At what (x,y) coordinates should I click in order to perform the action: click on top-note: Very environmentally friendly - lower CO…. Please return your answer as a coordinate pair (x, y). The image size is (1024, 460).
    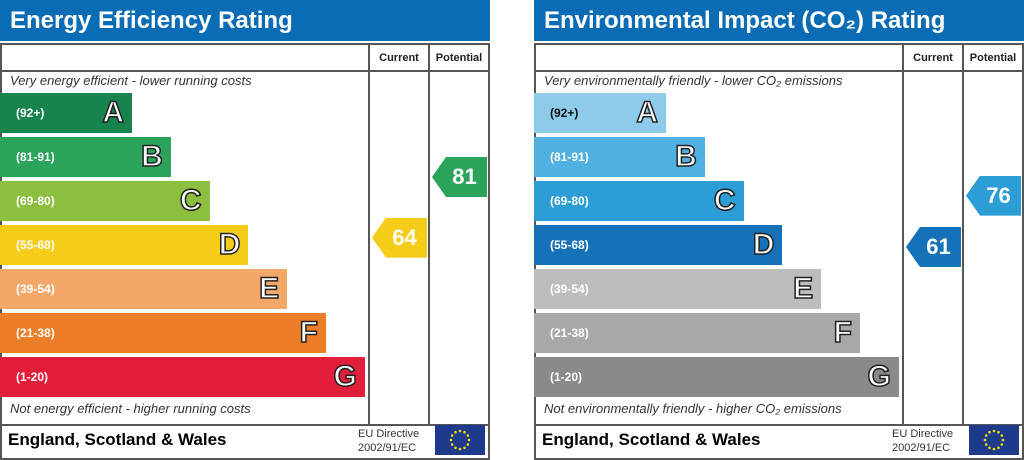
    Looking at the image, I should click on (693, 80).